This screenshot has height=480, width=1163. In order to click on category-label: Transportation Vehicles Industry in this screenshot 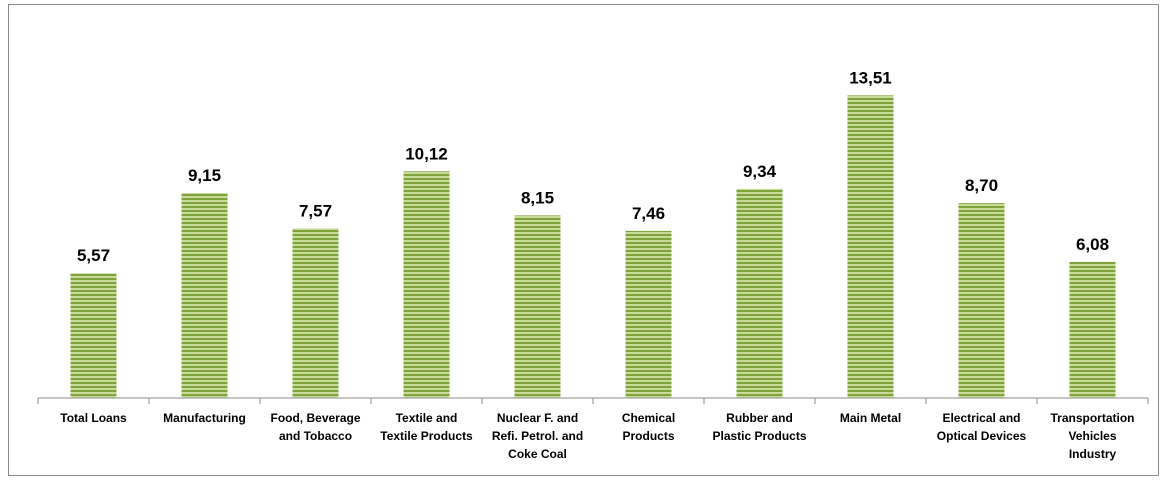, I will do `click(1092, 436)`.